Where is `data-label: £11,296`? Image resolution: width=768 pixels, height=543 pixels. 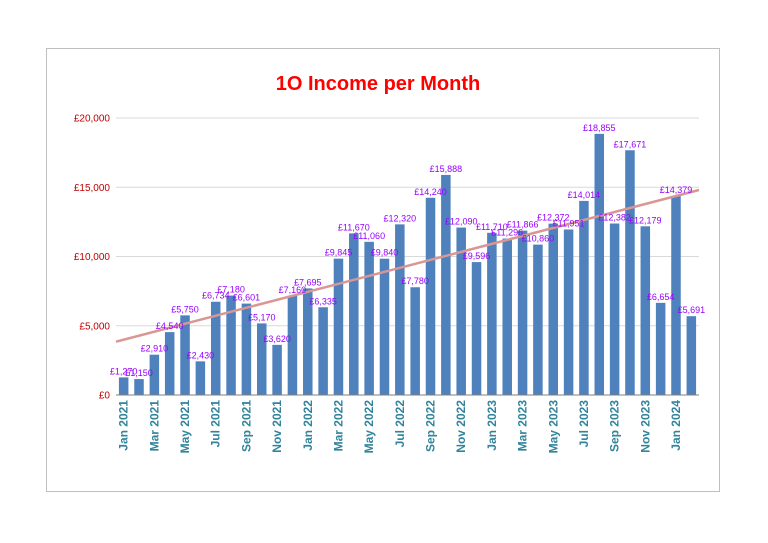
data-label: £11,296 is located at coordinates (507, 233).